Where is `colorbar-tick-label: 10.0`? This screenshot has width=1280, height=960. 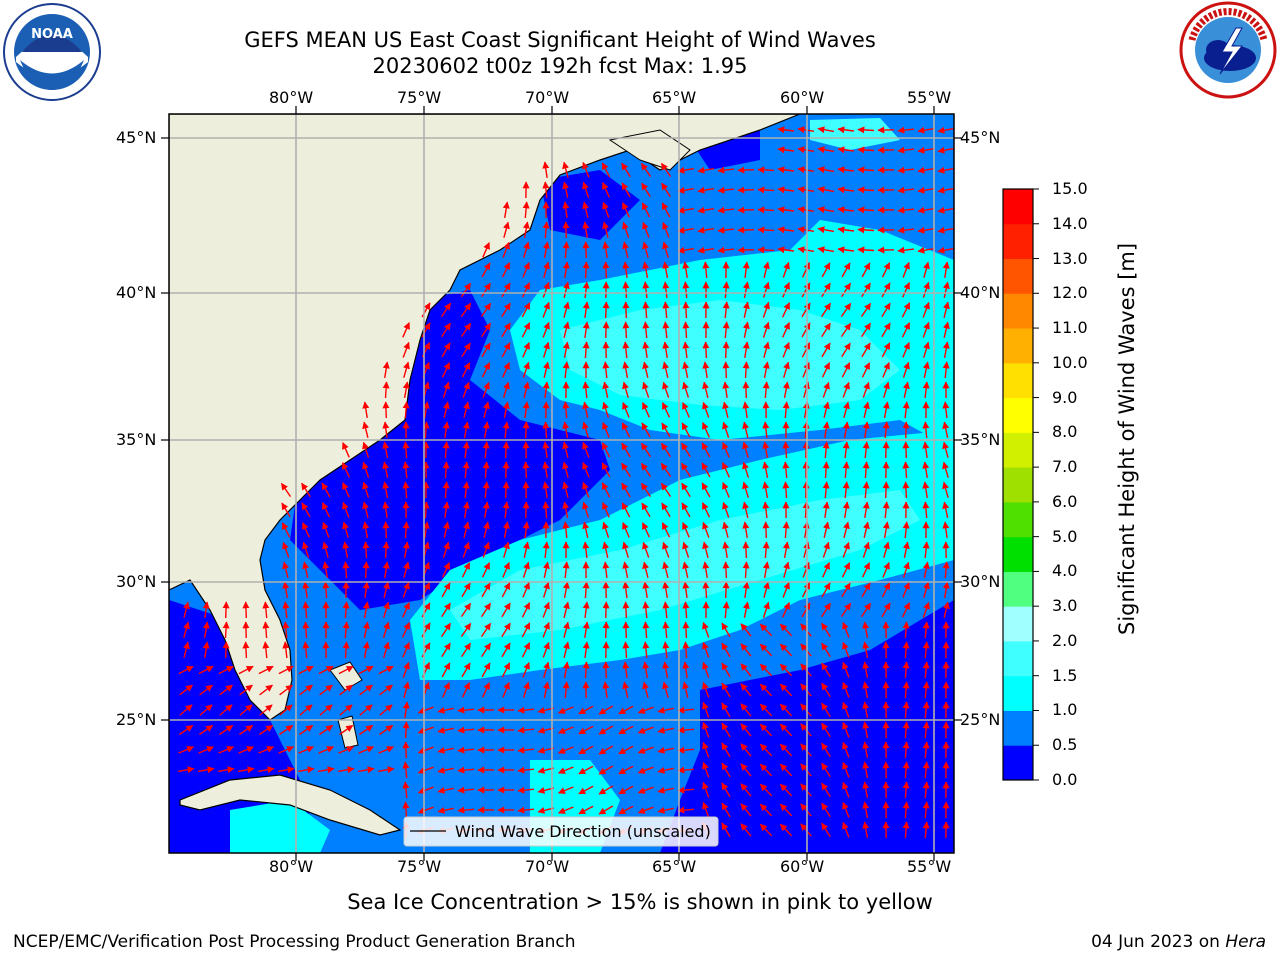
colorbar-tick-label: 10.0 is located at coordinates (1070, 362).